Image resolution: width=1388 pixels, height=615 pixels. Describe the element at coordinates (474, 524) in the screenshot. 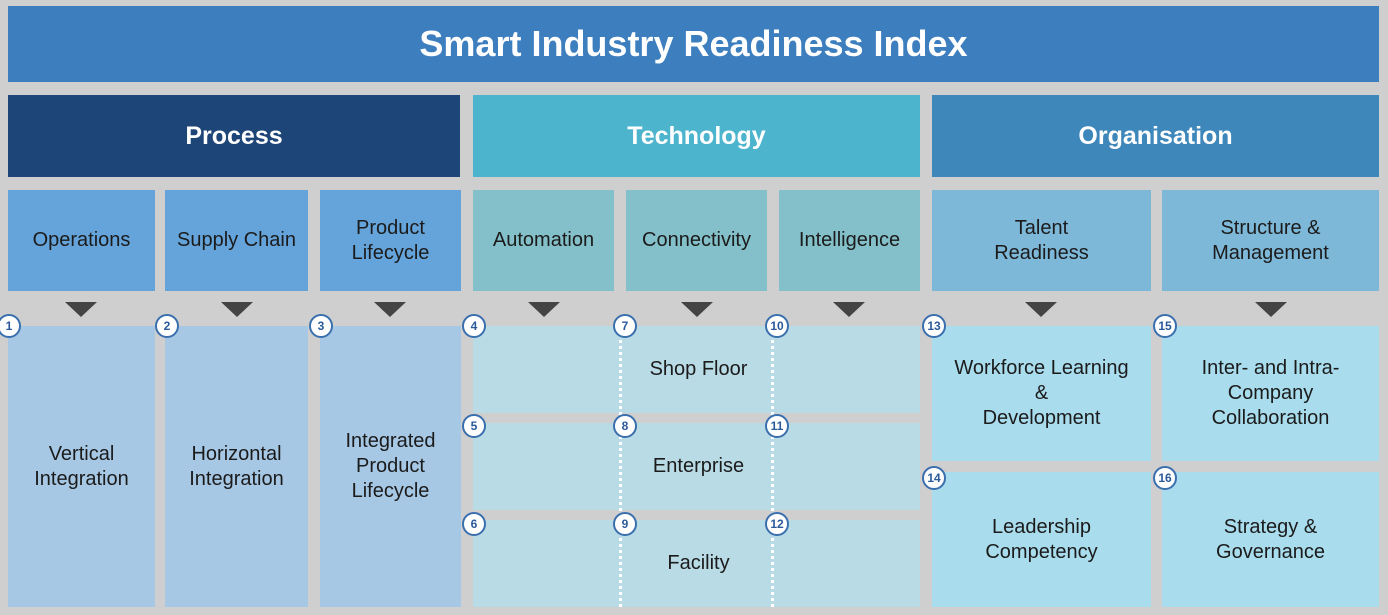

I see `dimension-number-badge: 6` at that location.